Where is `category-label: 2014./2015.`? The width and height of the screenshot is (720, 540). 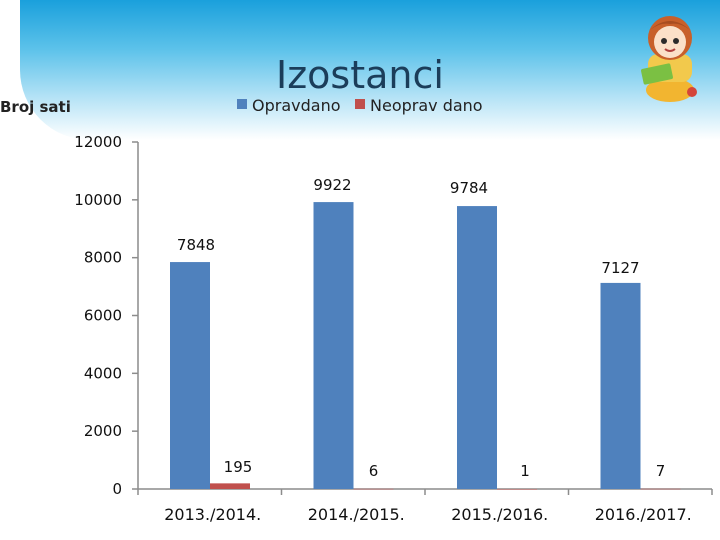
category-label: 2014./2015. is located at coordinates (356, 514).